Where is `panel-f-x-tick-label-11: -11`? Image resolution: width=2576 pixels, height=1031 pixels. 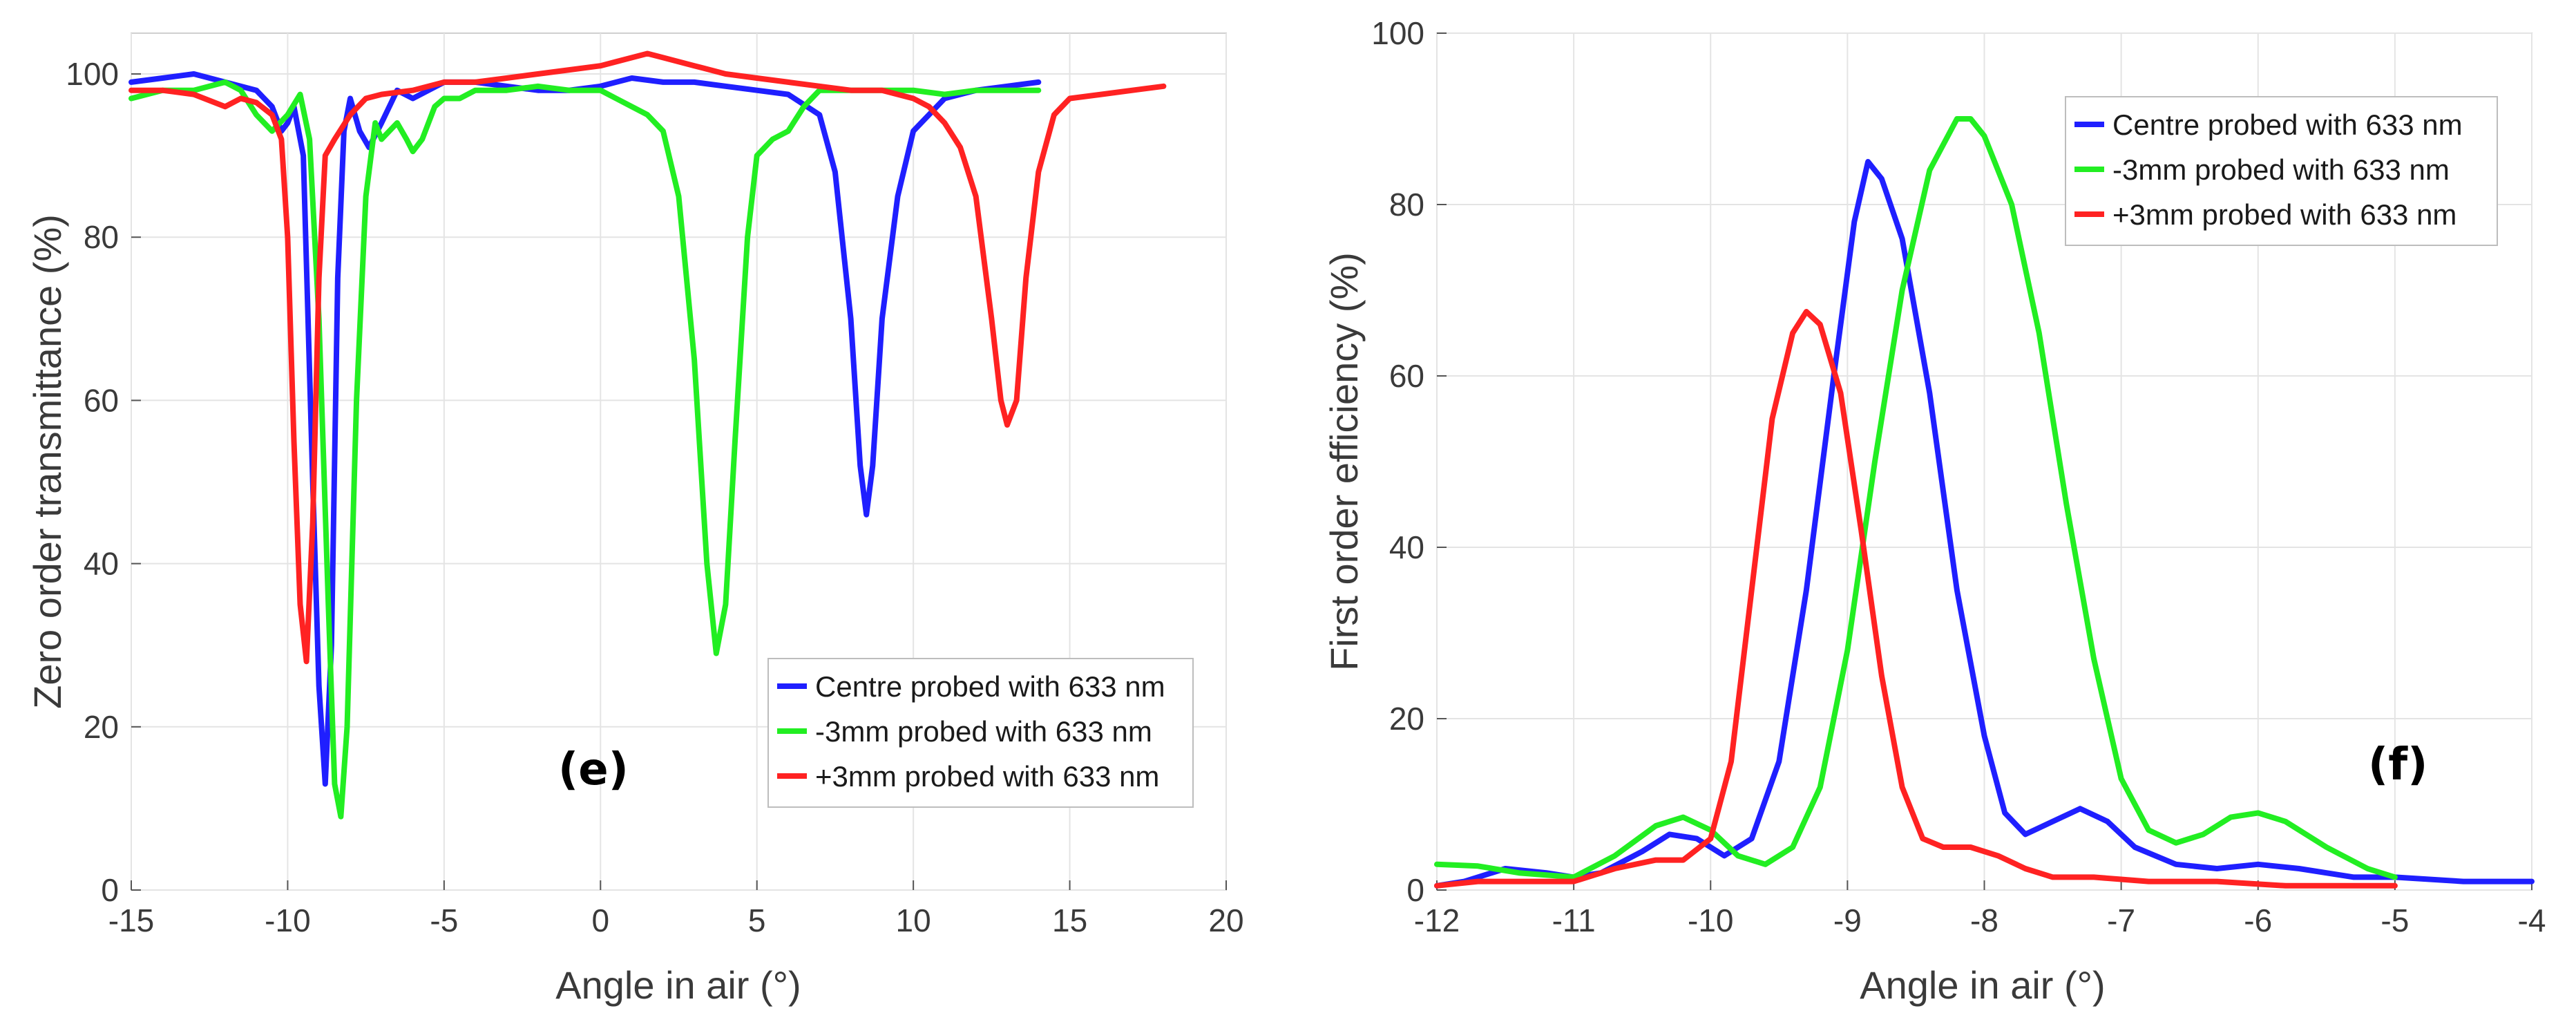 panel-f-x-tick-label-11: -11 is located at coordinates (1574, 920).